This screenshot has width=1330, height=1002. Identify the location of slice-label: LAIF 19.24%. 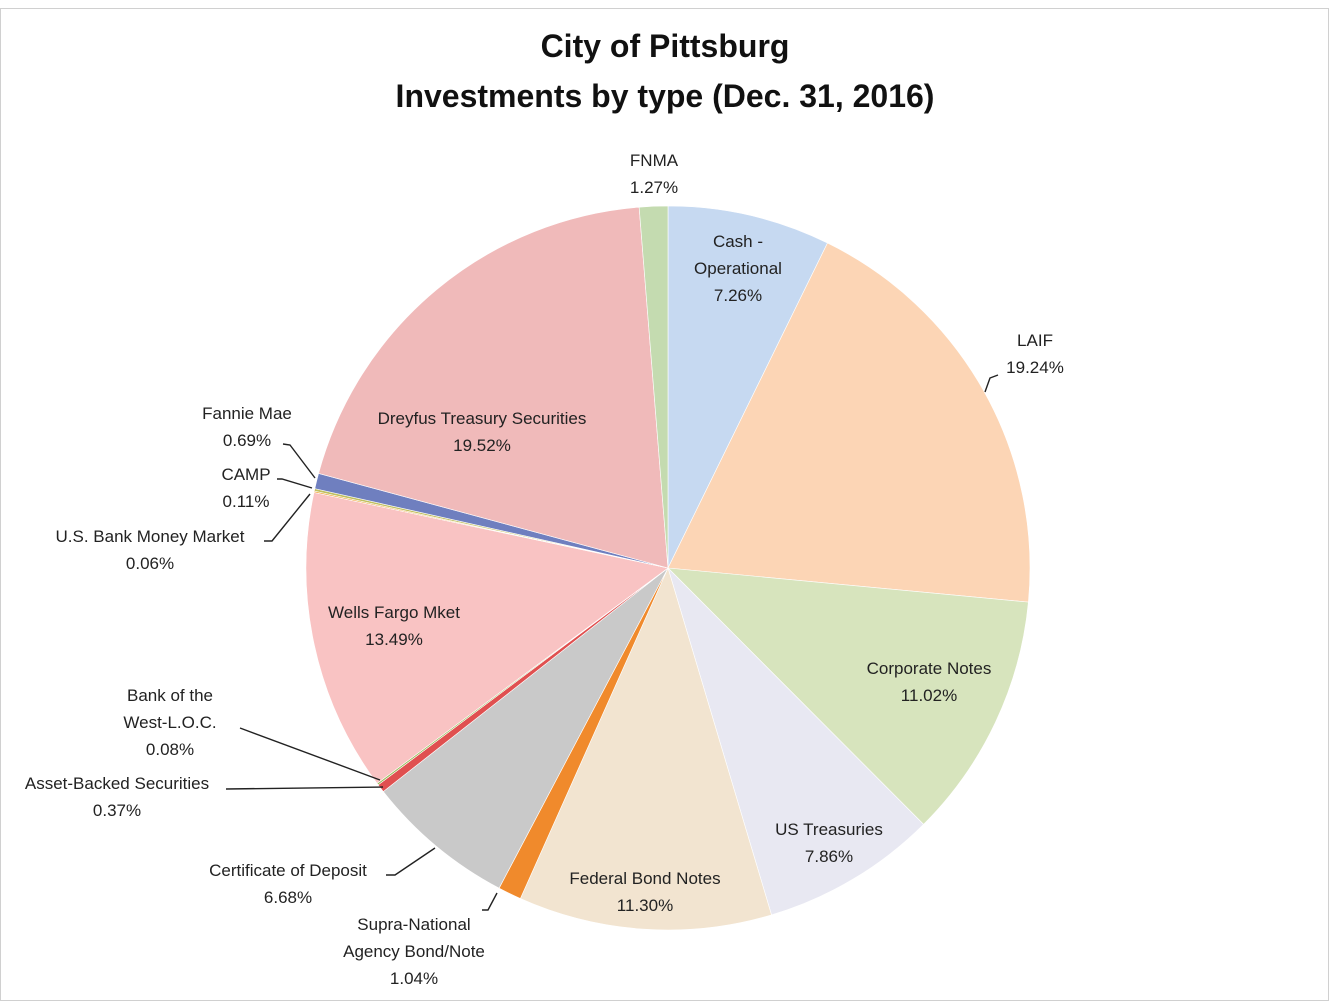
(1035, 354).